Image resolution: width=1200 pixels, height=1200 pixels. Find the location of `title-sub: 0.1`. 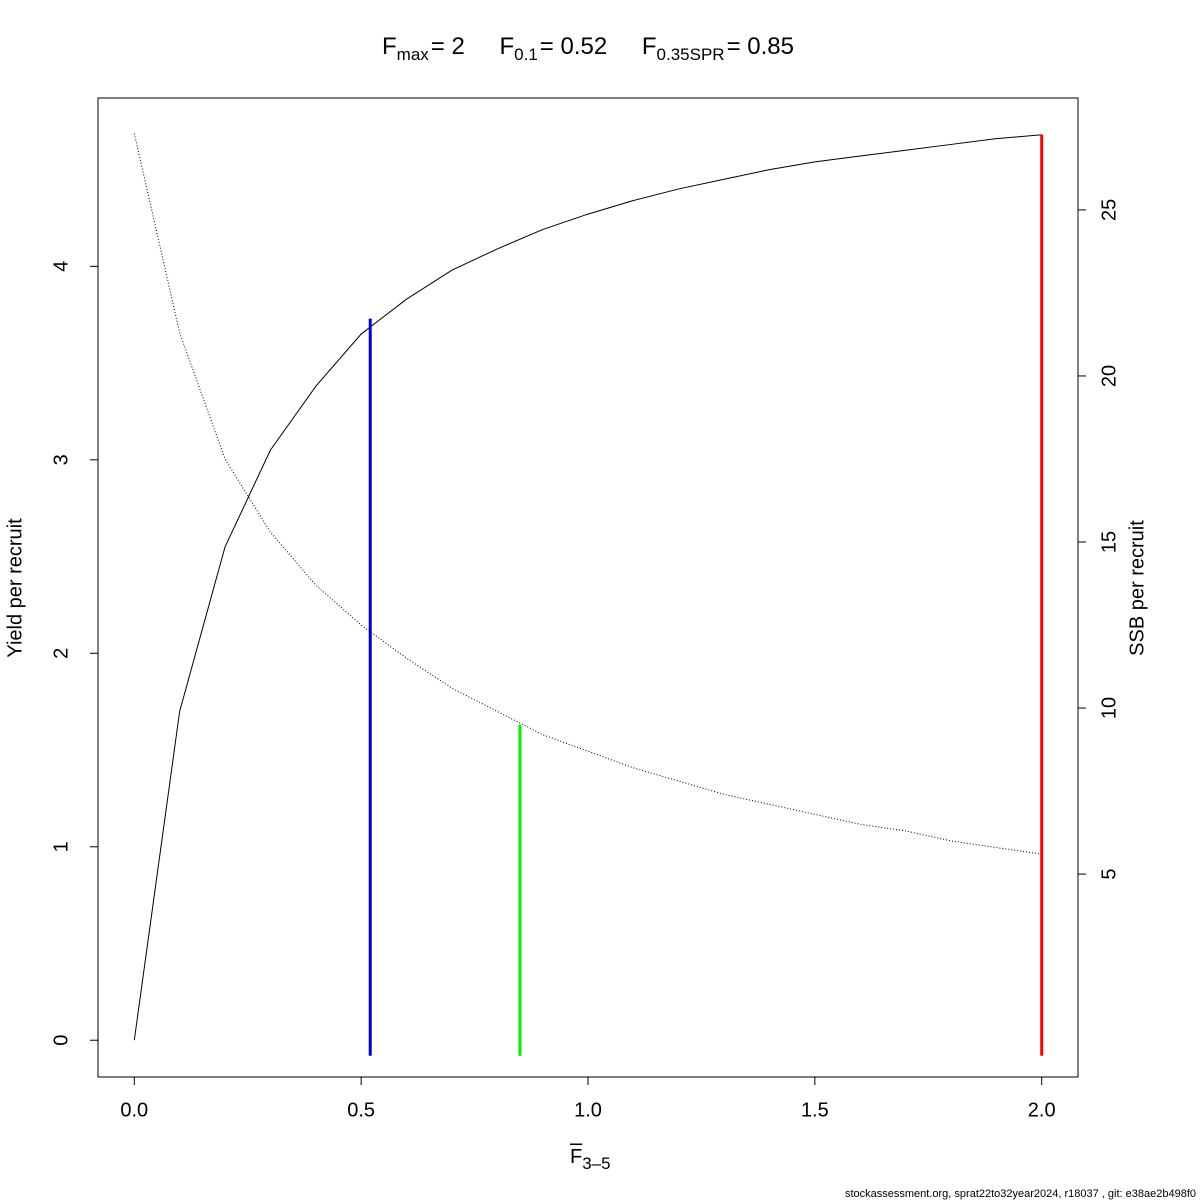

title-sub: 0.1 is located at coordinates (526, 54).